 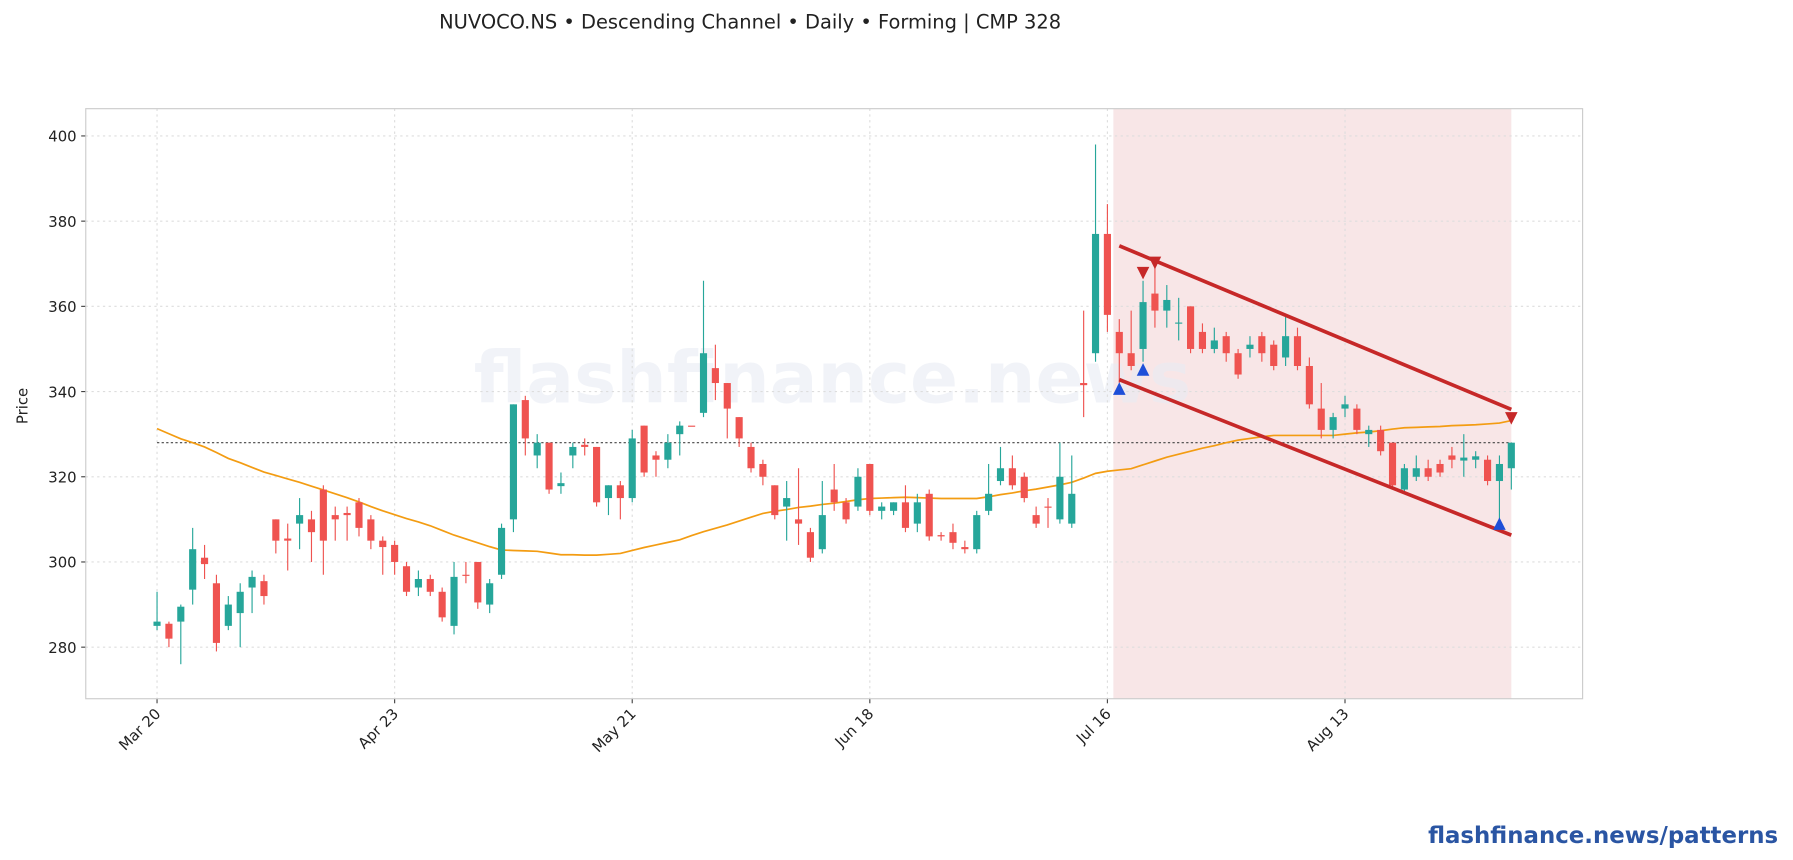 What do you see at coordinates (1327, 730) in the screenshot?
I see `x-tick-label: Aug 13` at bounding box center [1327, 730].